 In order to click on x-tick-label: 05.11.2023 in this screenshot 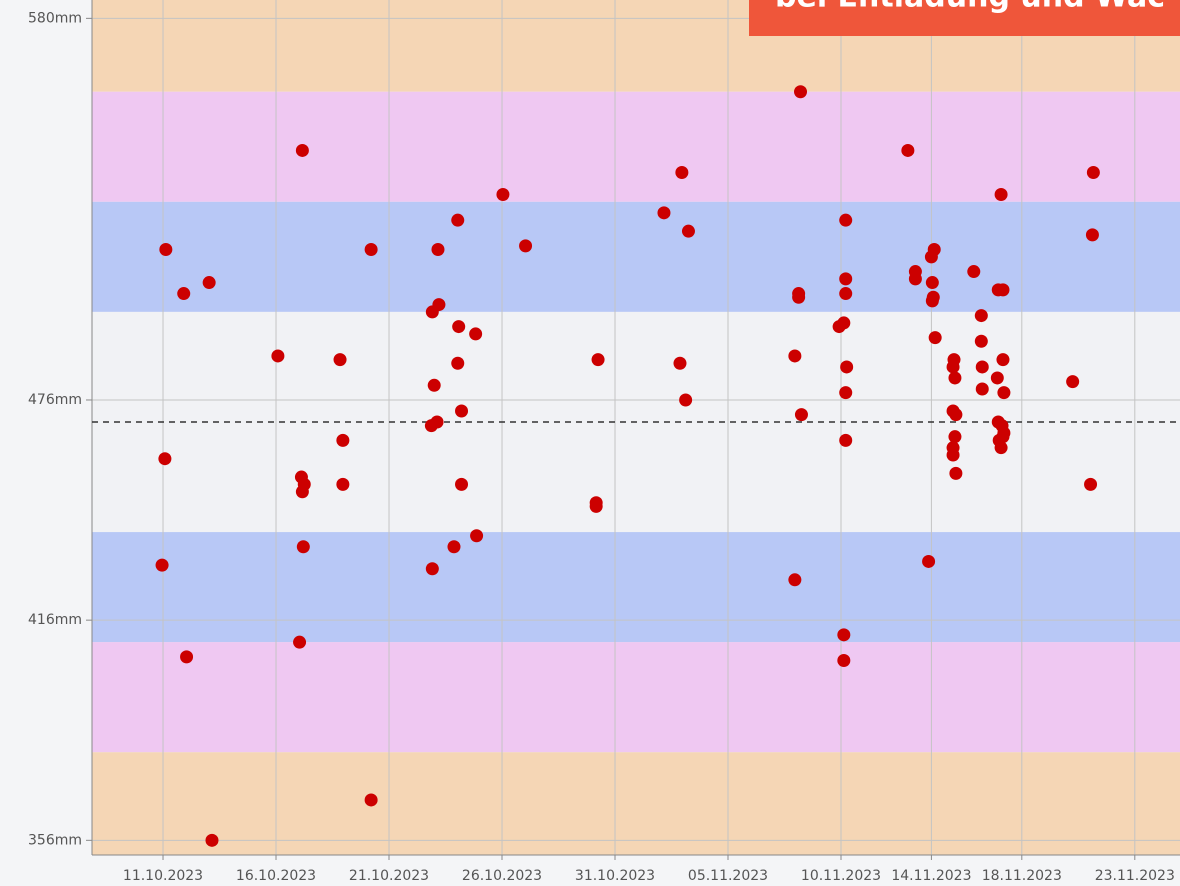, I will do `click(728, 876)`.